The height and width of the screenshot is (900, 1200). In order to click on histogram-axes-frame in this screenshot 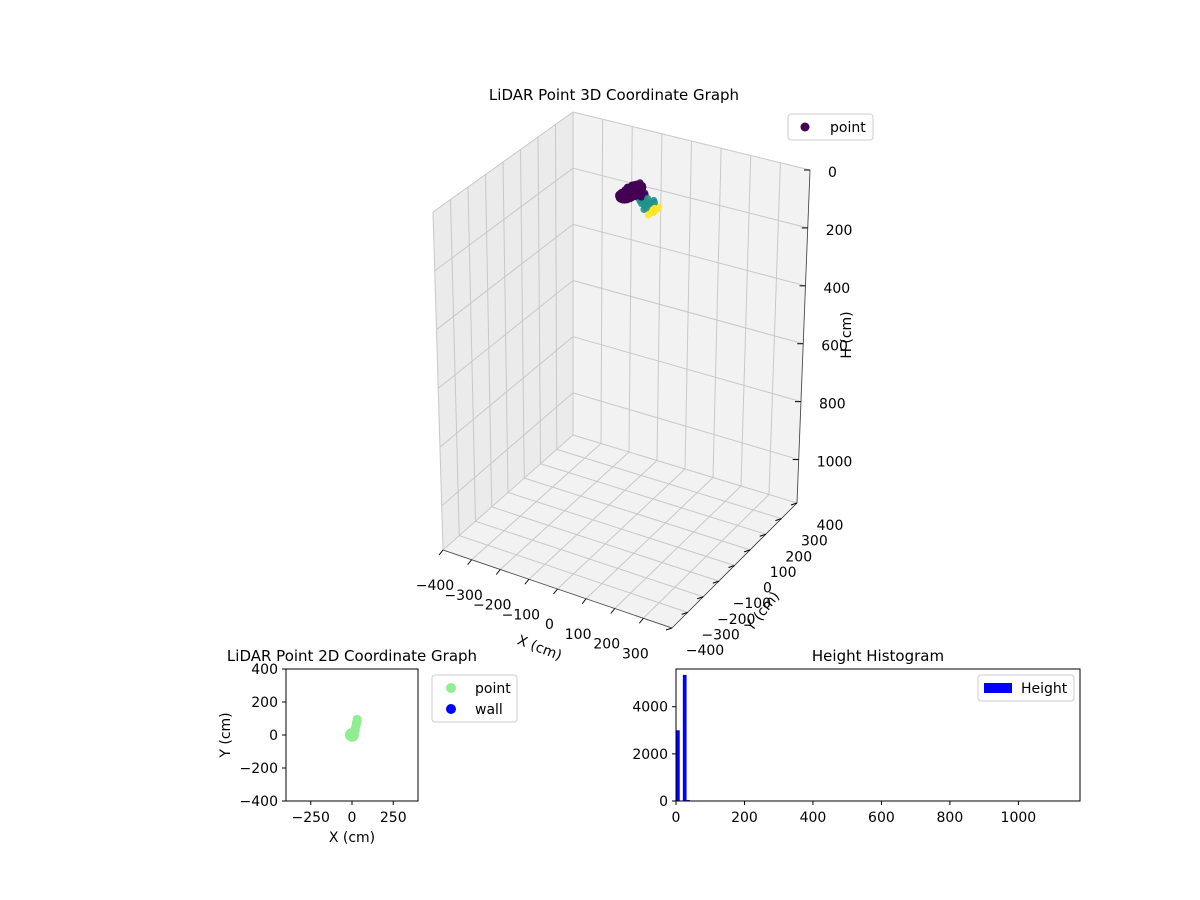, I will do `click(878, 735)`.